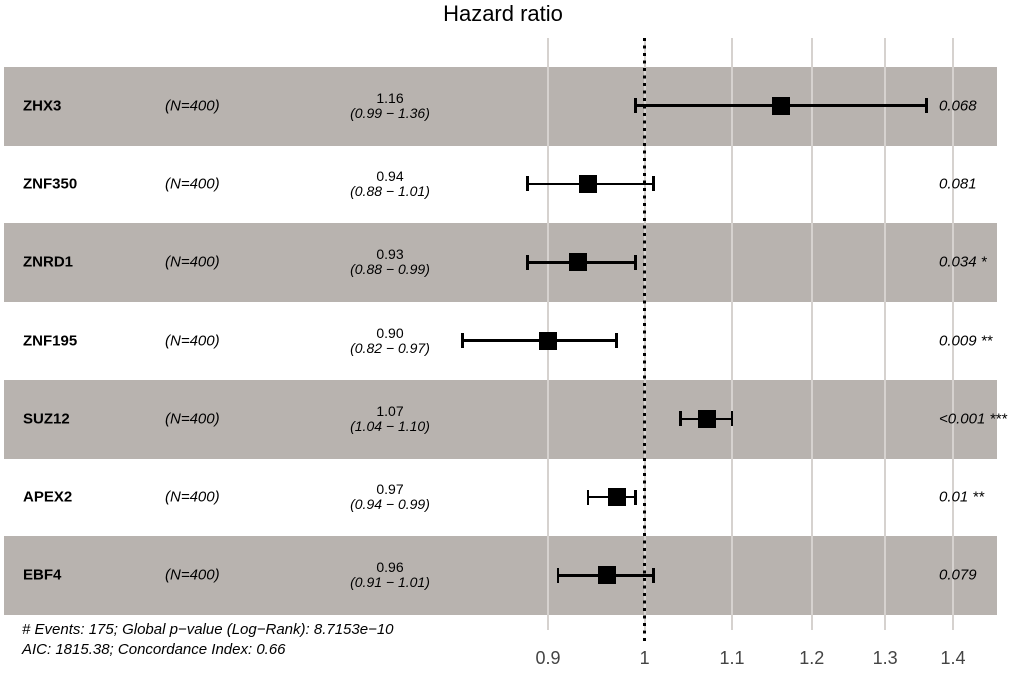  Describe the element at coordinates (42, 106) in the screenshot. I see `gene-label: ZHX3` at that location.